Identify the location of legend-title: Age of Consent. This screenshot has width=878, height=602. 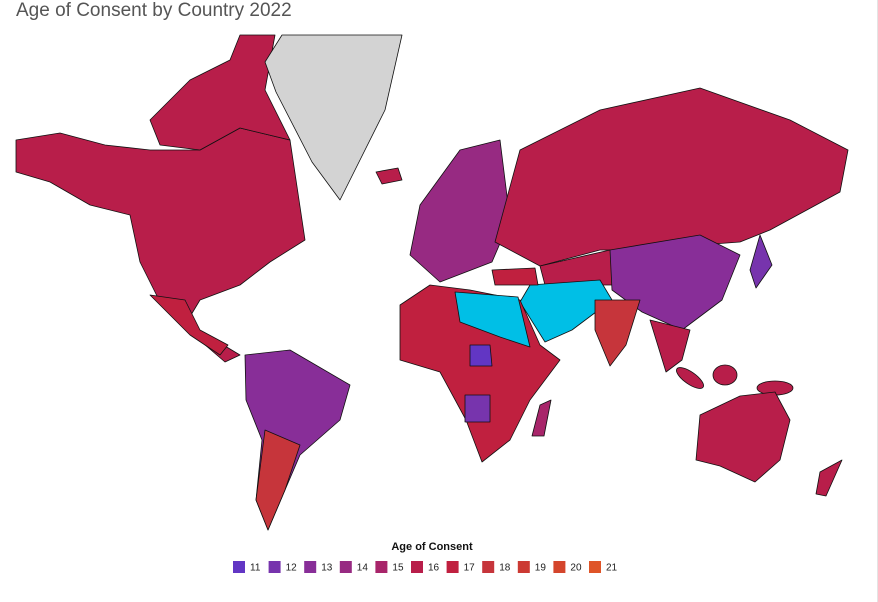
(432, 547).